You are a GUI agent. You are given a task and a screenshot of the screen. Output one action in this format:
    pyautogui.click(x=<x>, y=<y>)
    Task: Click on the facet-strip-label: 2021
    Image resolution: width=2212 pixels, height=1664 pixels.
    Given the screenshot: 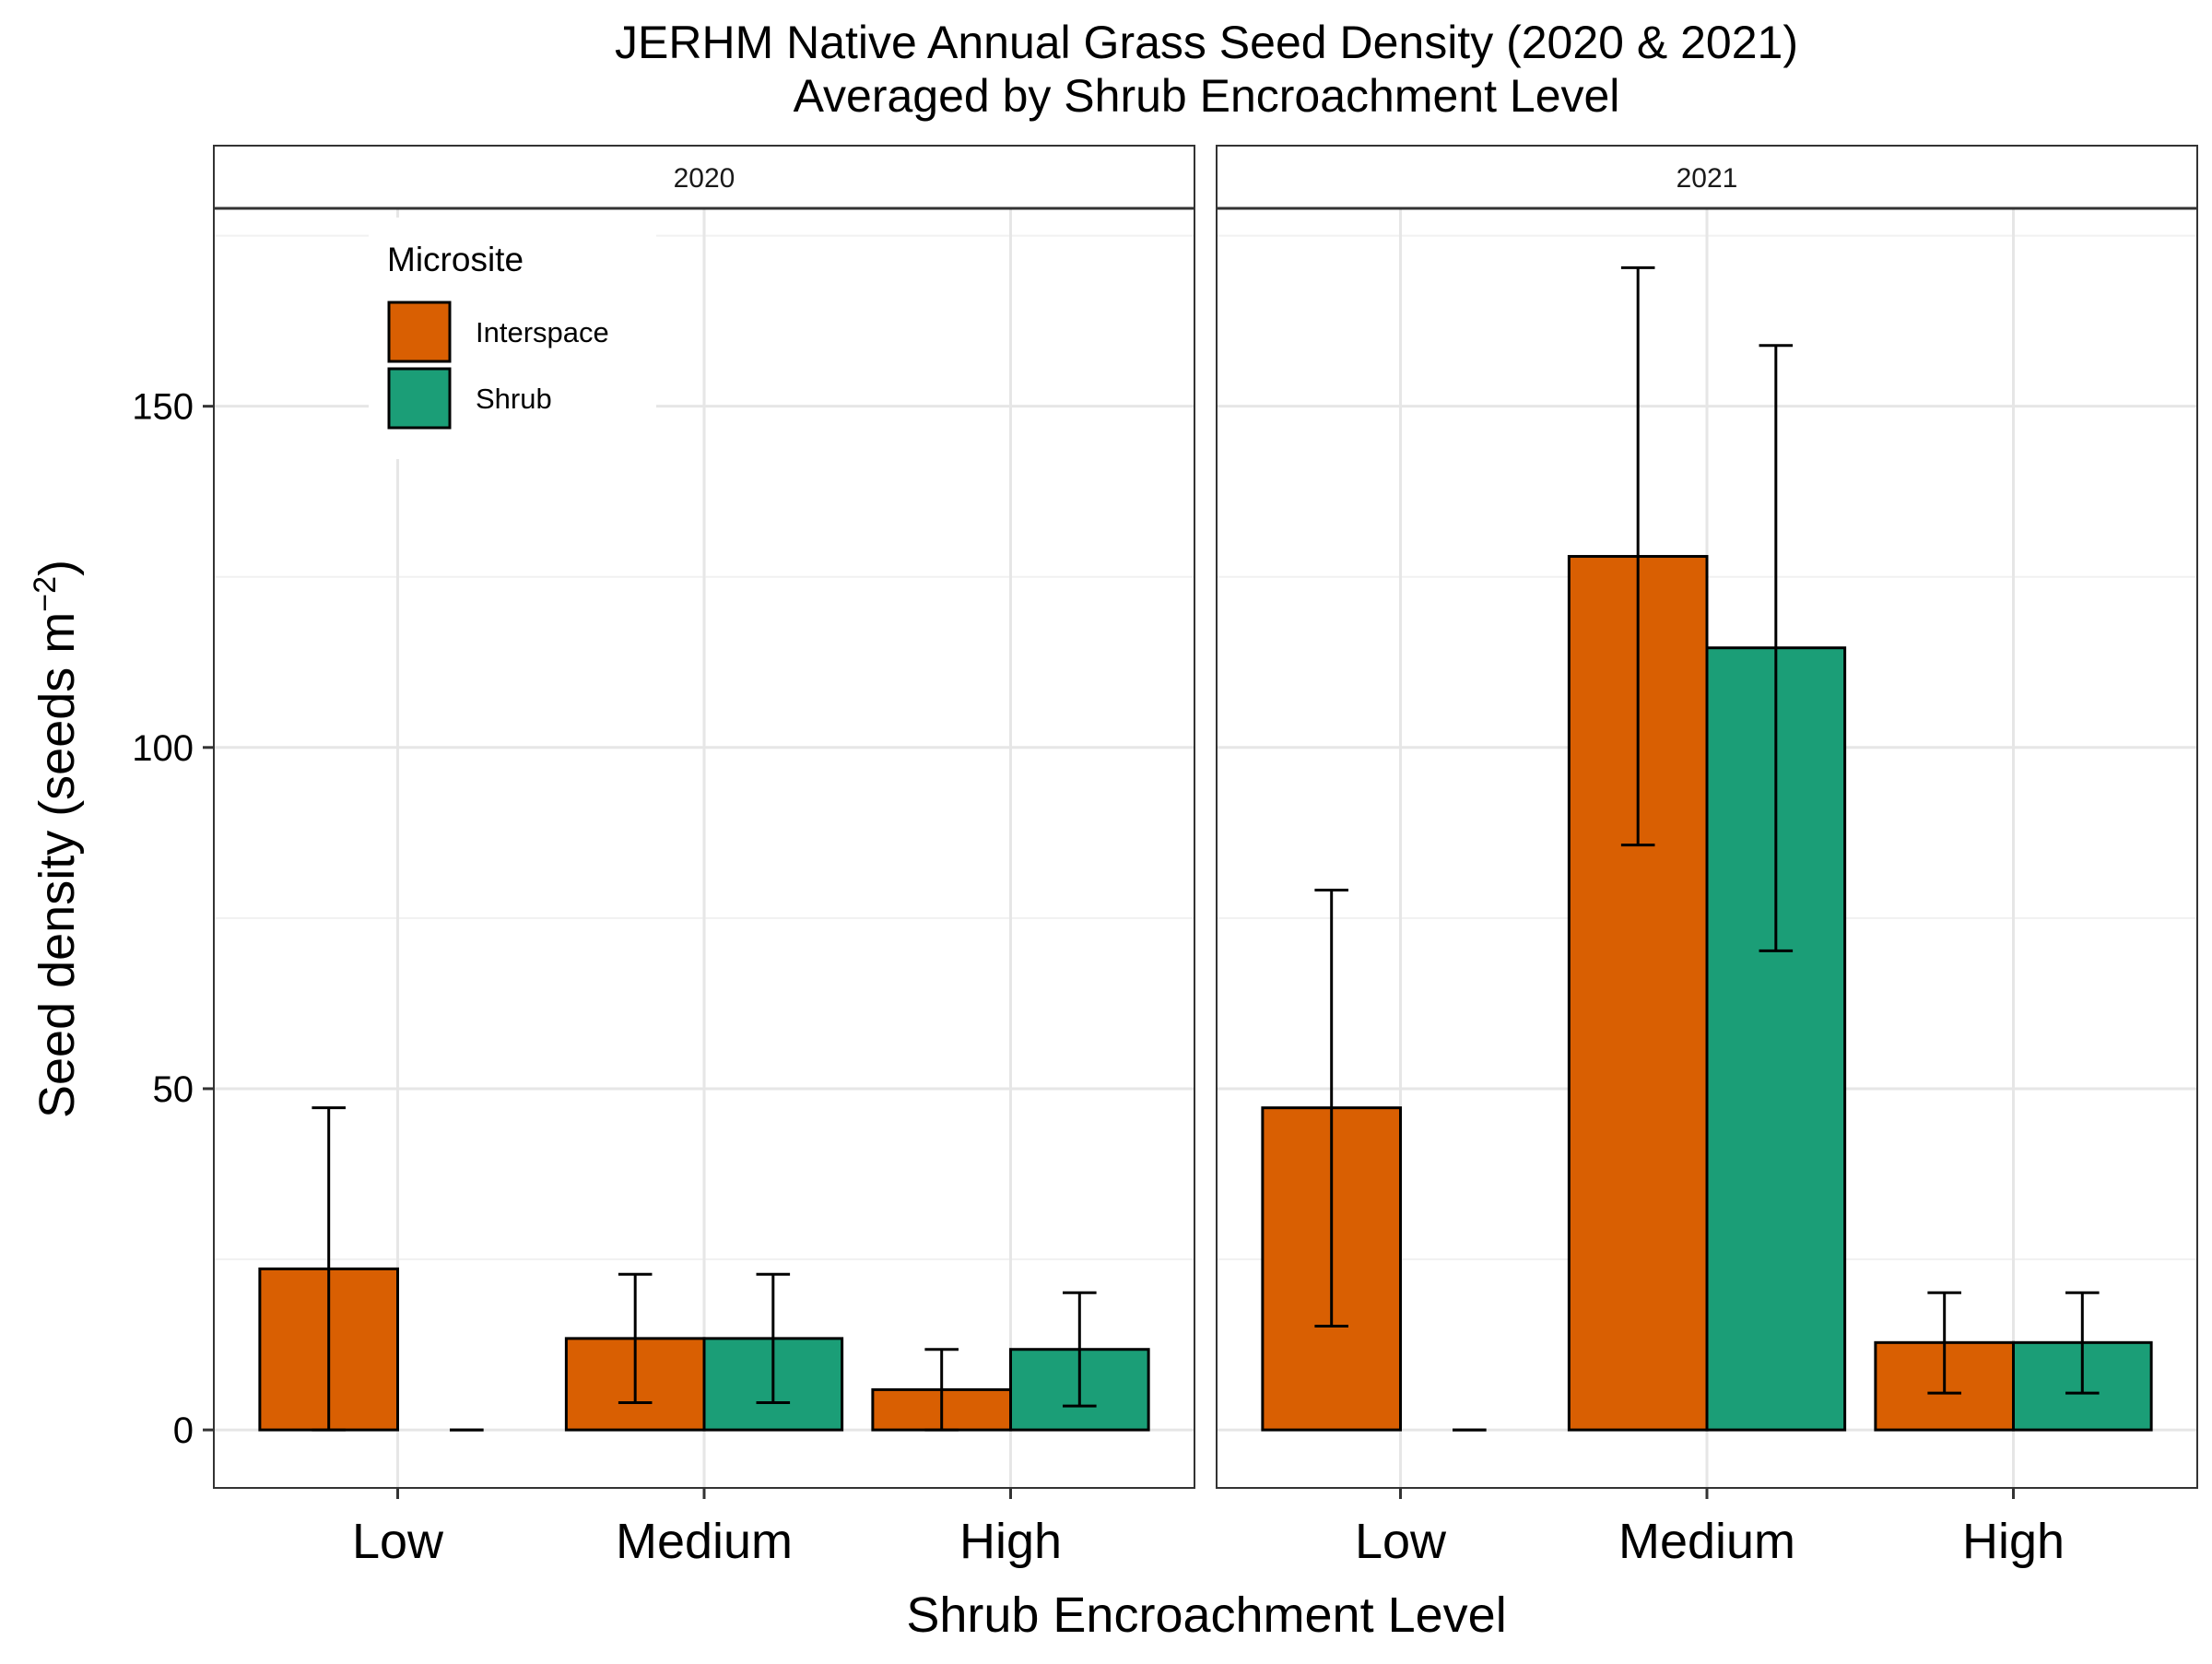 What is the action you would take?
    pyautogui.click(x=1707, y=178)
    